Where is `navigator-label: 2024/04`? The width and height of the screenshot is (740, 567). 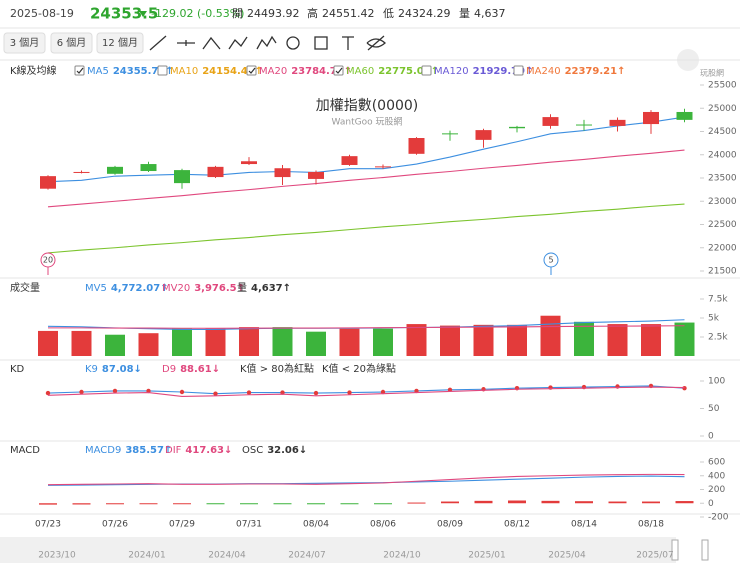
navigator-label: 2024/04 is located at coordinates (227, 556).